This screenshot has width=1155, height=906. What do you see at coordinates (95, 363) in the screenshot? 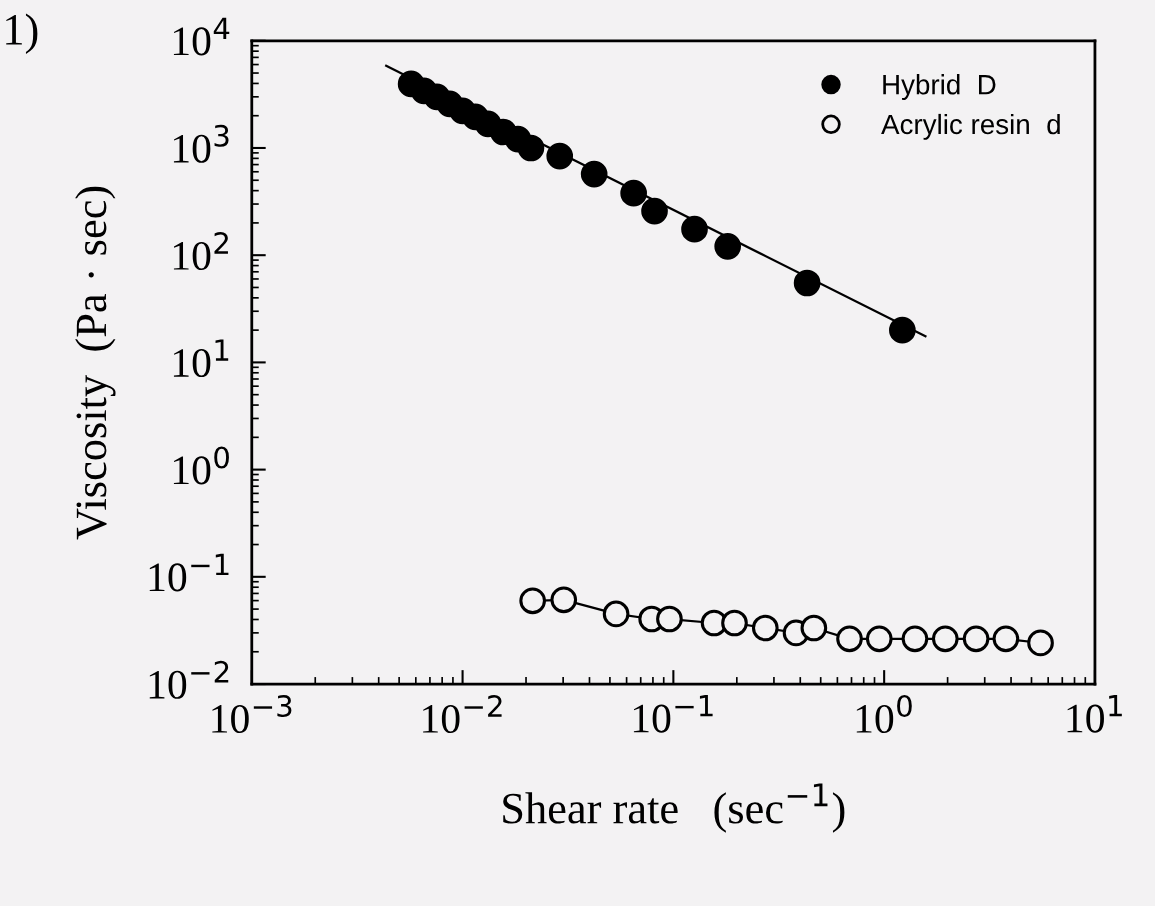
I see `y-axis-title: Viscosity (Pa · sec)` at bounding box center [95, 363].